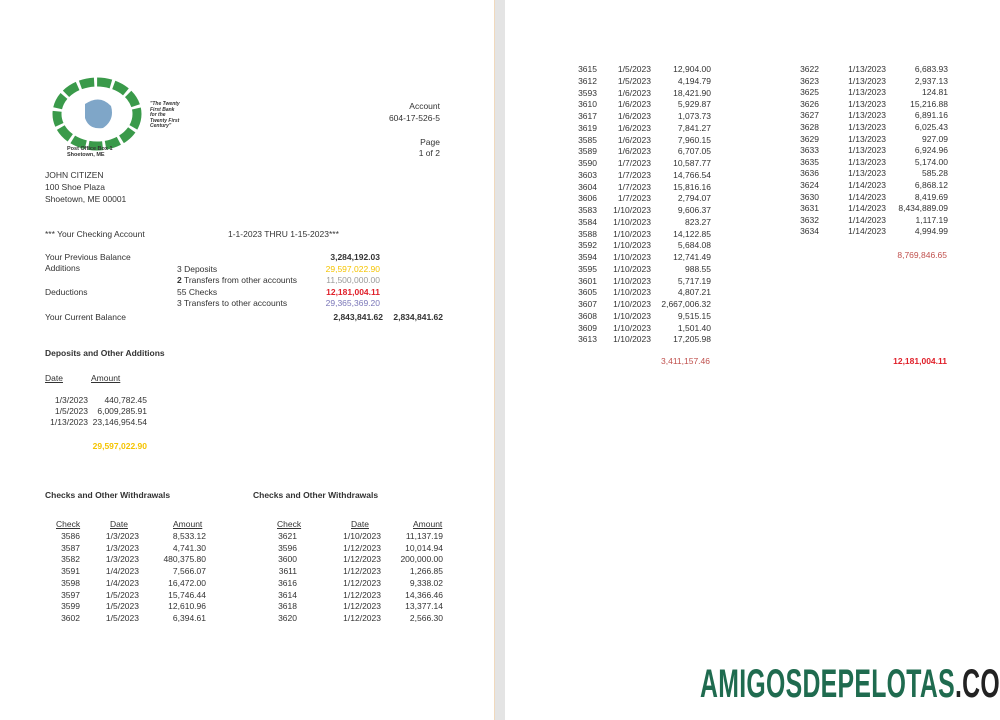 This screenshot has width=1000, height=720. What do you see at coordinates (70, 618) in the screenshot?
I see `check-number: 3602` at bounding box center [70, 618].